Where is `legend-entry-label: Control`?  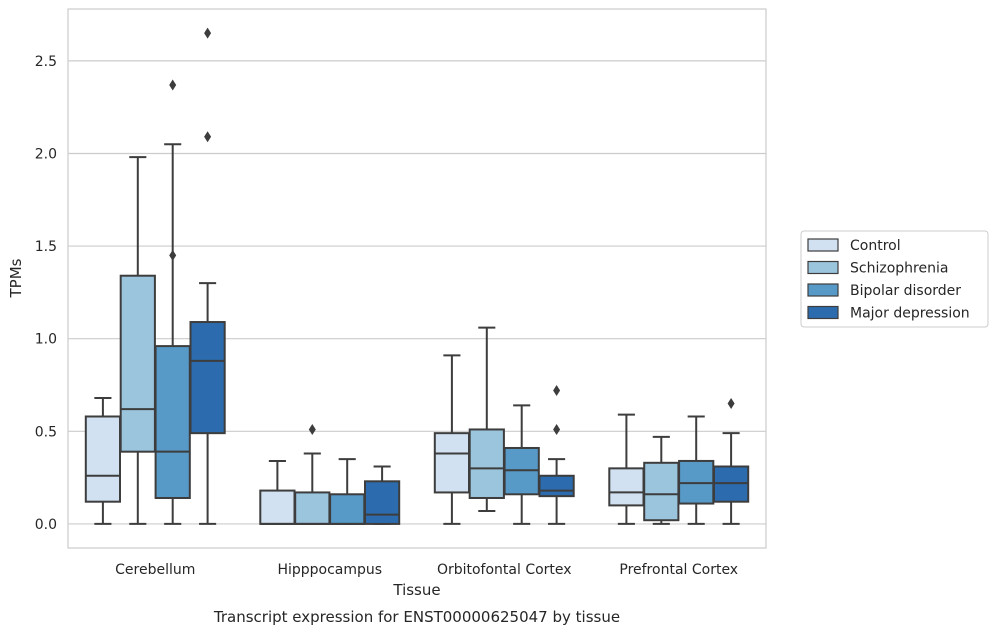
legend-entry-label: Control is located at coordinates (875, 246).